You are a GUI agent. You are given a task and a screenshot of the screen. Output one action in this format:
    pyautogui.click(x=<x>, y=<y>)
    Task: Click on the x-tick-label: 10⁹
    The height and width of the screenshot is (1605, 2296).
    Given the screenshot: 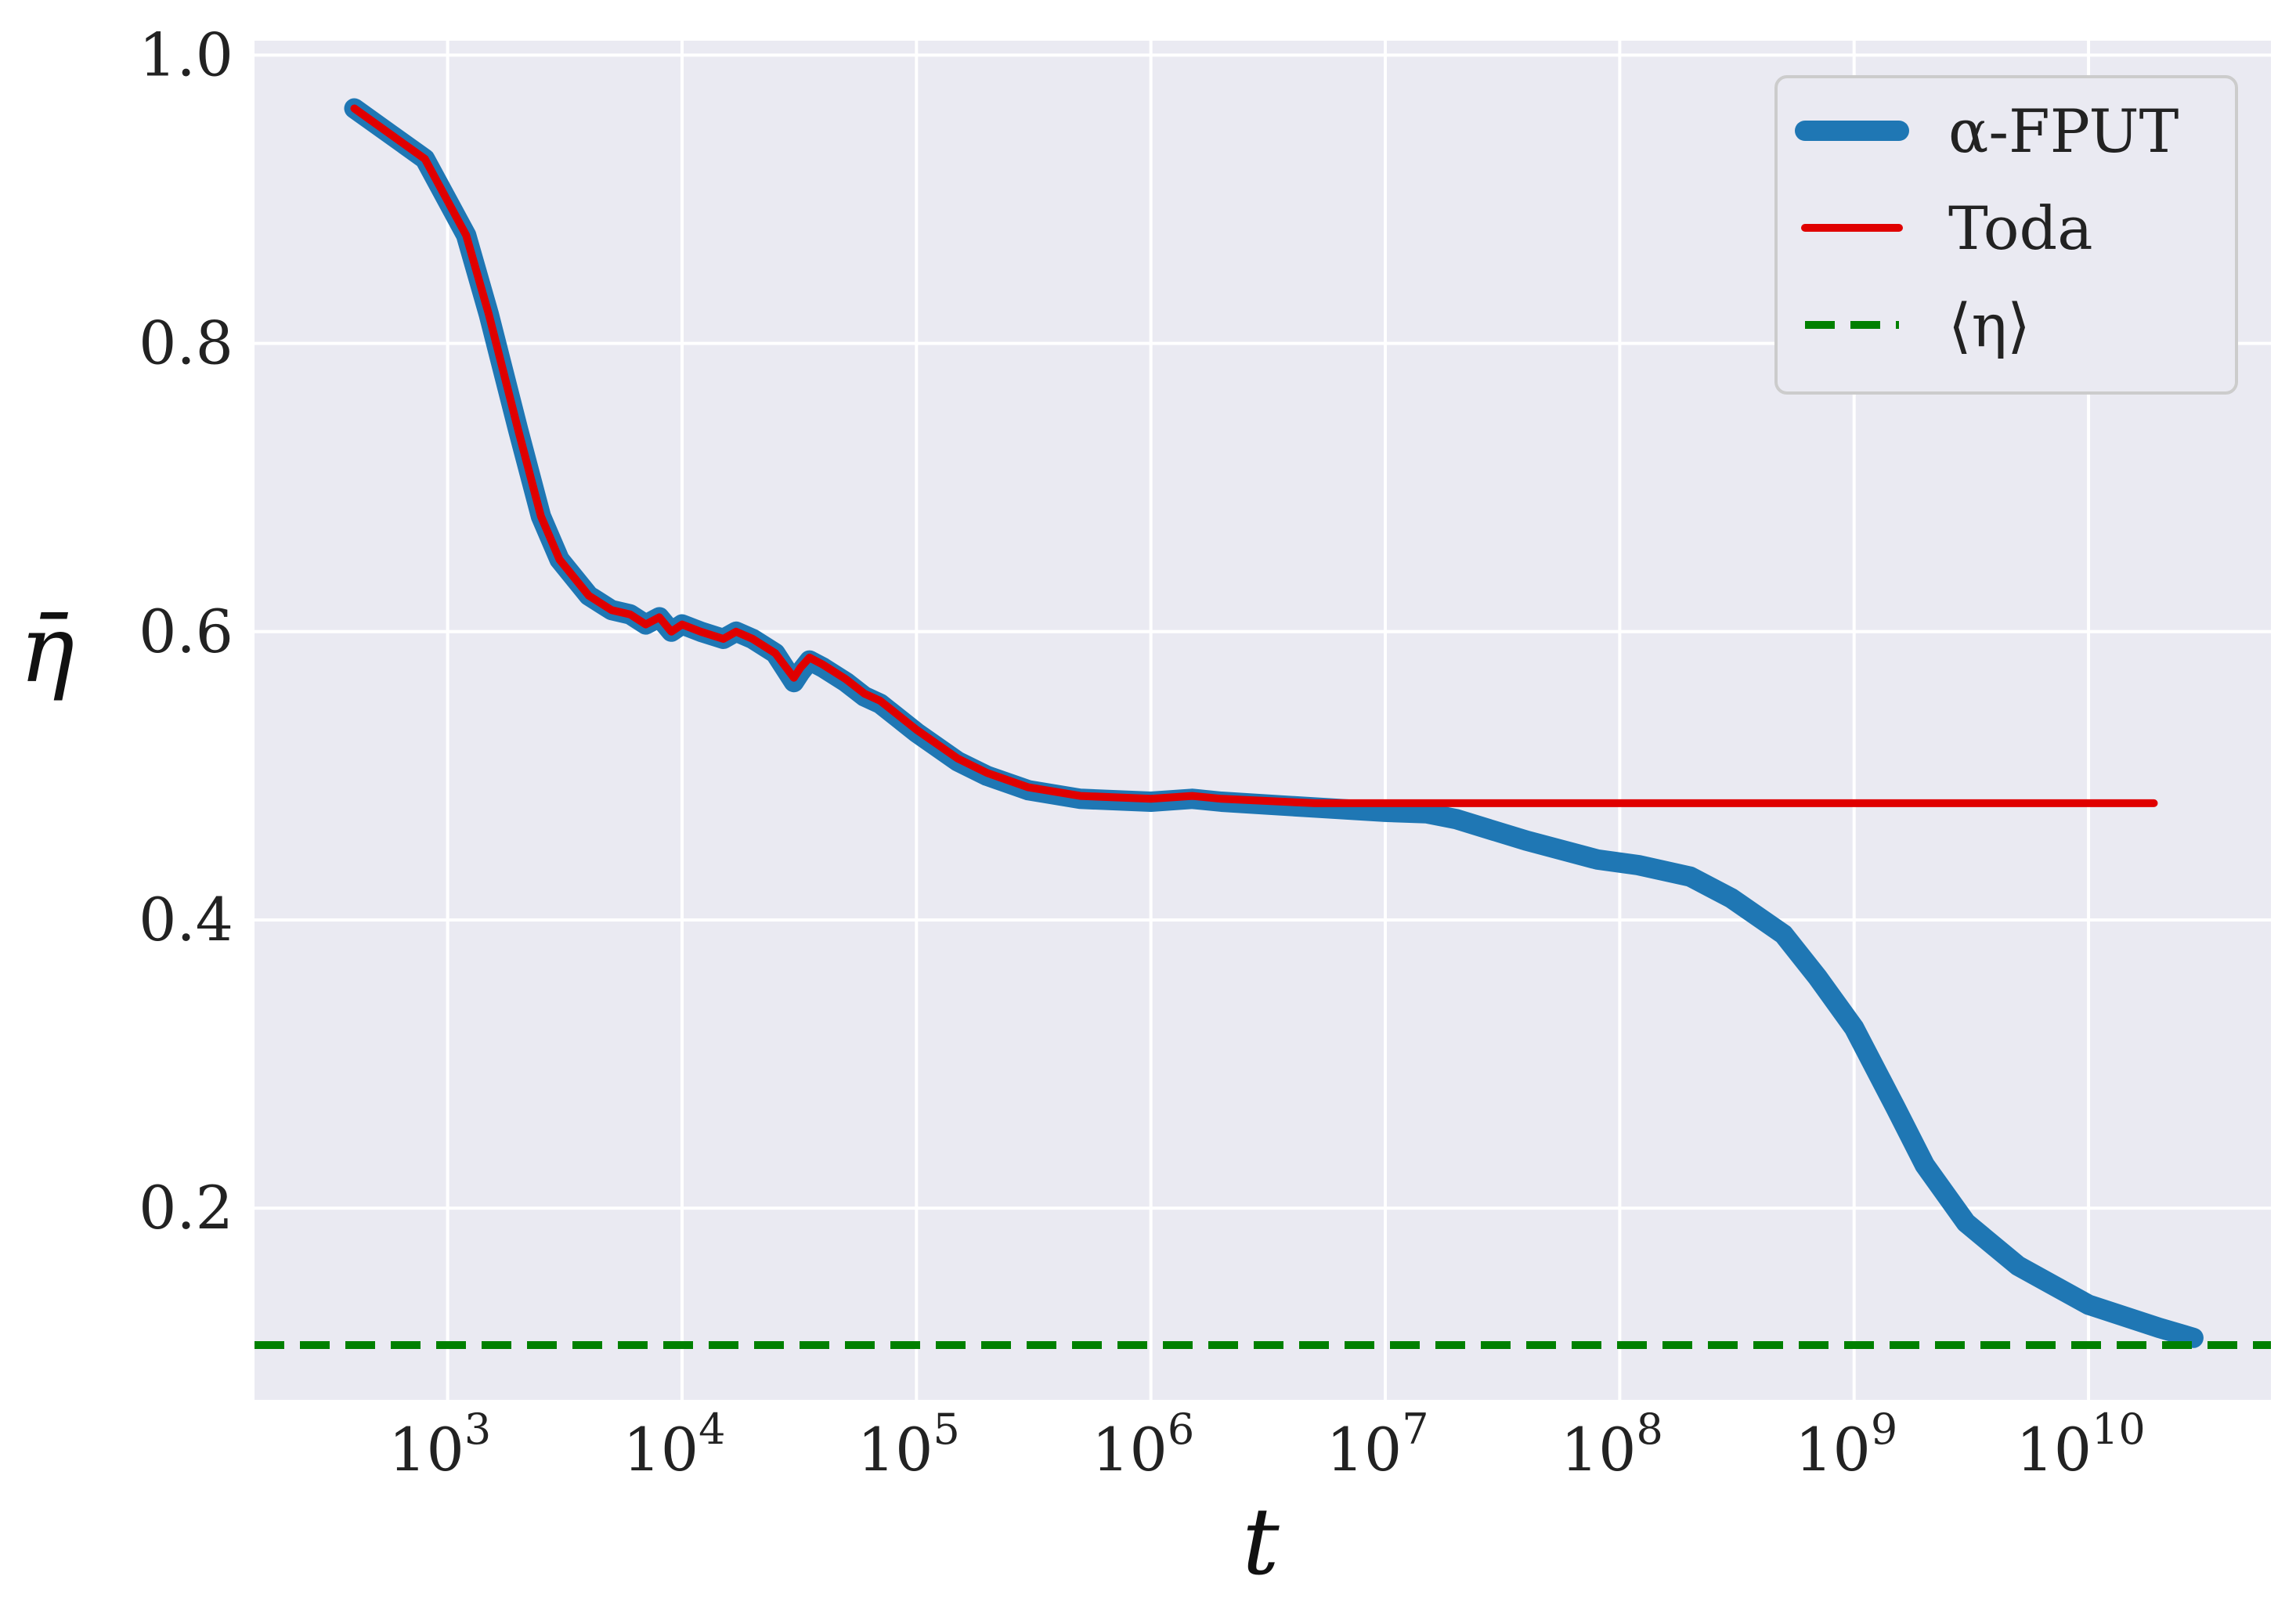 What is the action you would take?
    pyautogui.click(x=1846, y=1444)
    